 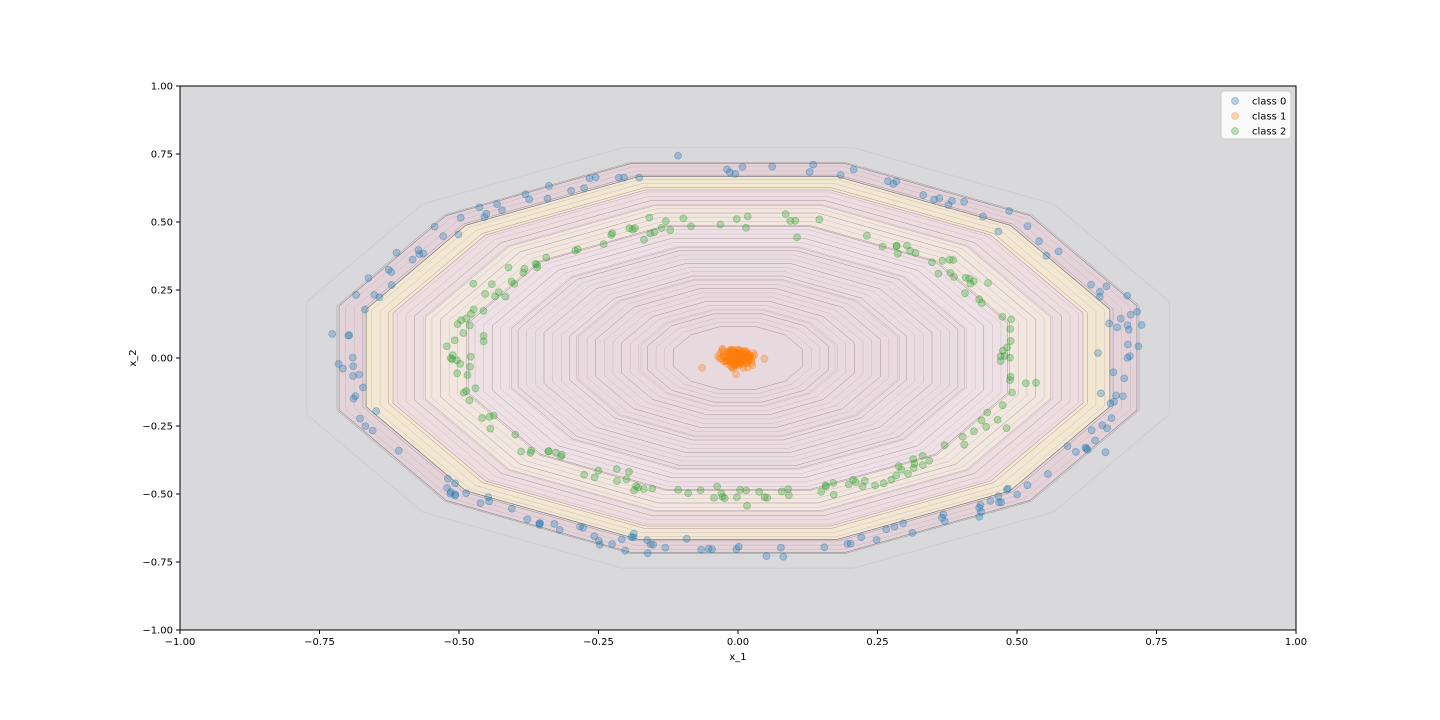 I want to click on x-tick-label: 0.00, so click(x=738, y=642).